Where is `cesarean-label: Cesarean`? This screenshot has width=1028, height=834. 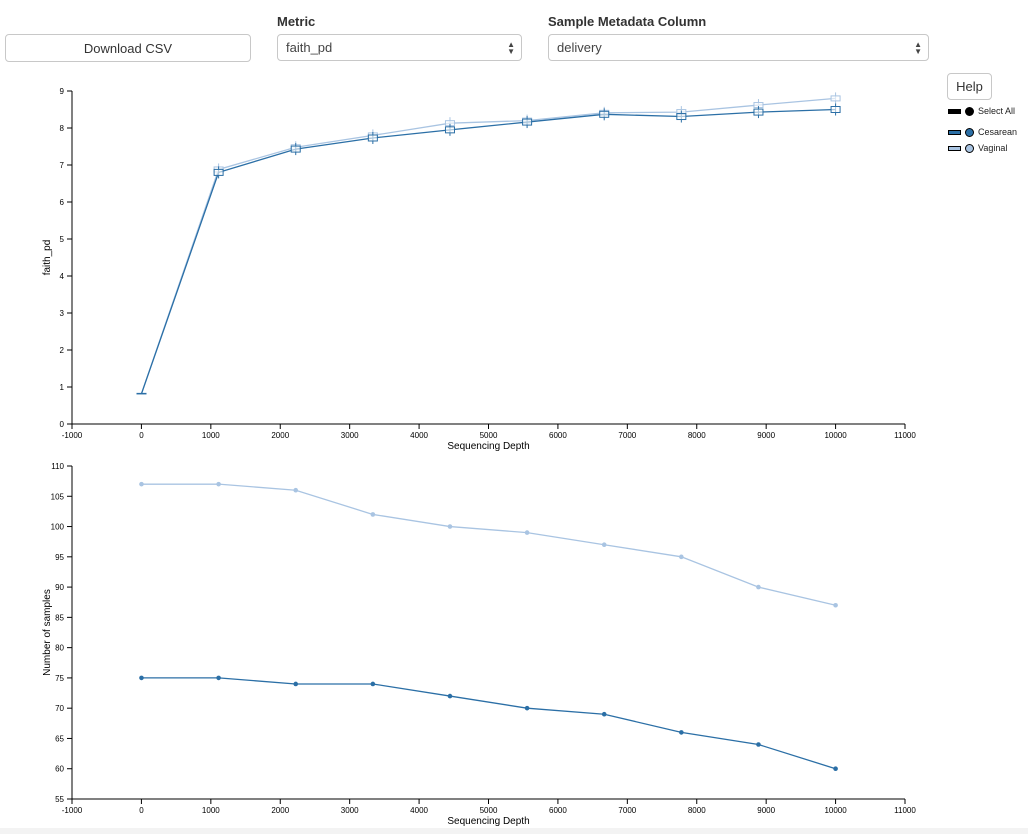
cesarean-label: Cesarean is located at coordinates (998, 132).